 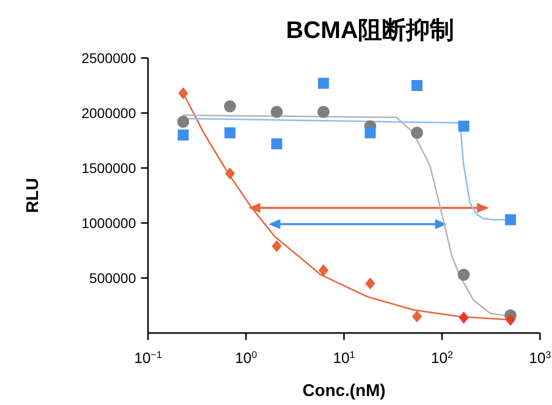 What do you see at coordinates (148, 358) in the screenshot?
I see `x-tick-label: 10$^{−1}$` at bounding box center [148, 358].